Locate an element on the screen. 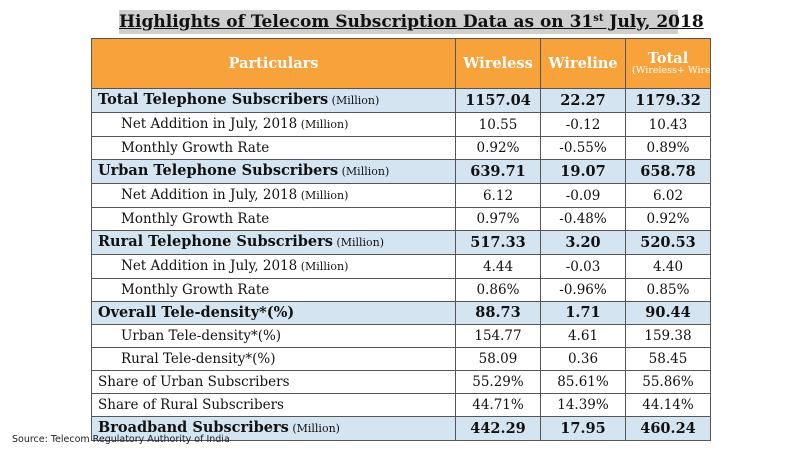 This screenshot has height=450, width=800. header-particulars: Particulars is located at coordinates (273, 63).